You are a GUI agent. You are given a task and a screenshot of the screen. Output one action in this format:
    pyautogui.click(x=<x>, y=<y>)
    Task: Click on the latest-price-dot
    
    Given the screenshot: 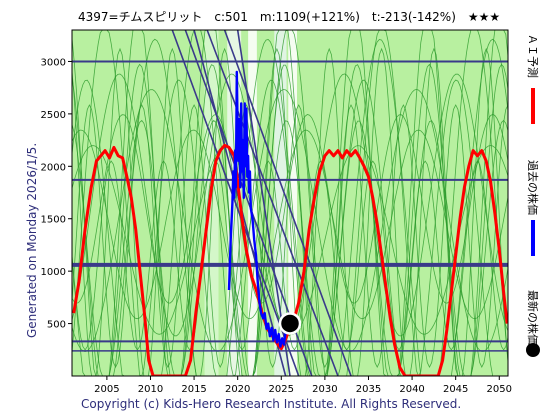 What is the action you would take?
    pyautogui.click(x=290, y=323)
    